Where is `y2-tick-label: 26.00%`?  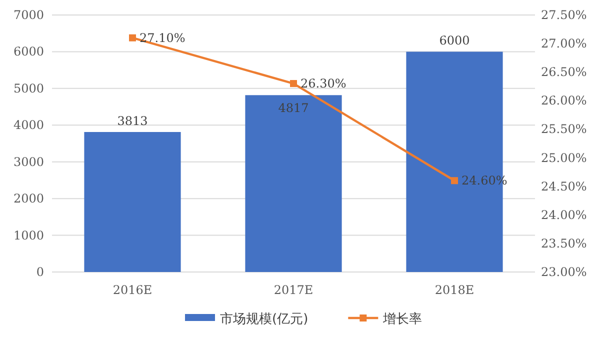 y2-tick-label: 26.00% is located at coordinates (564, 101).